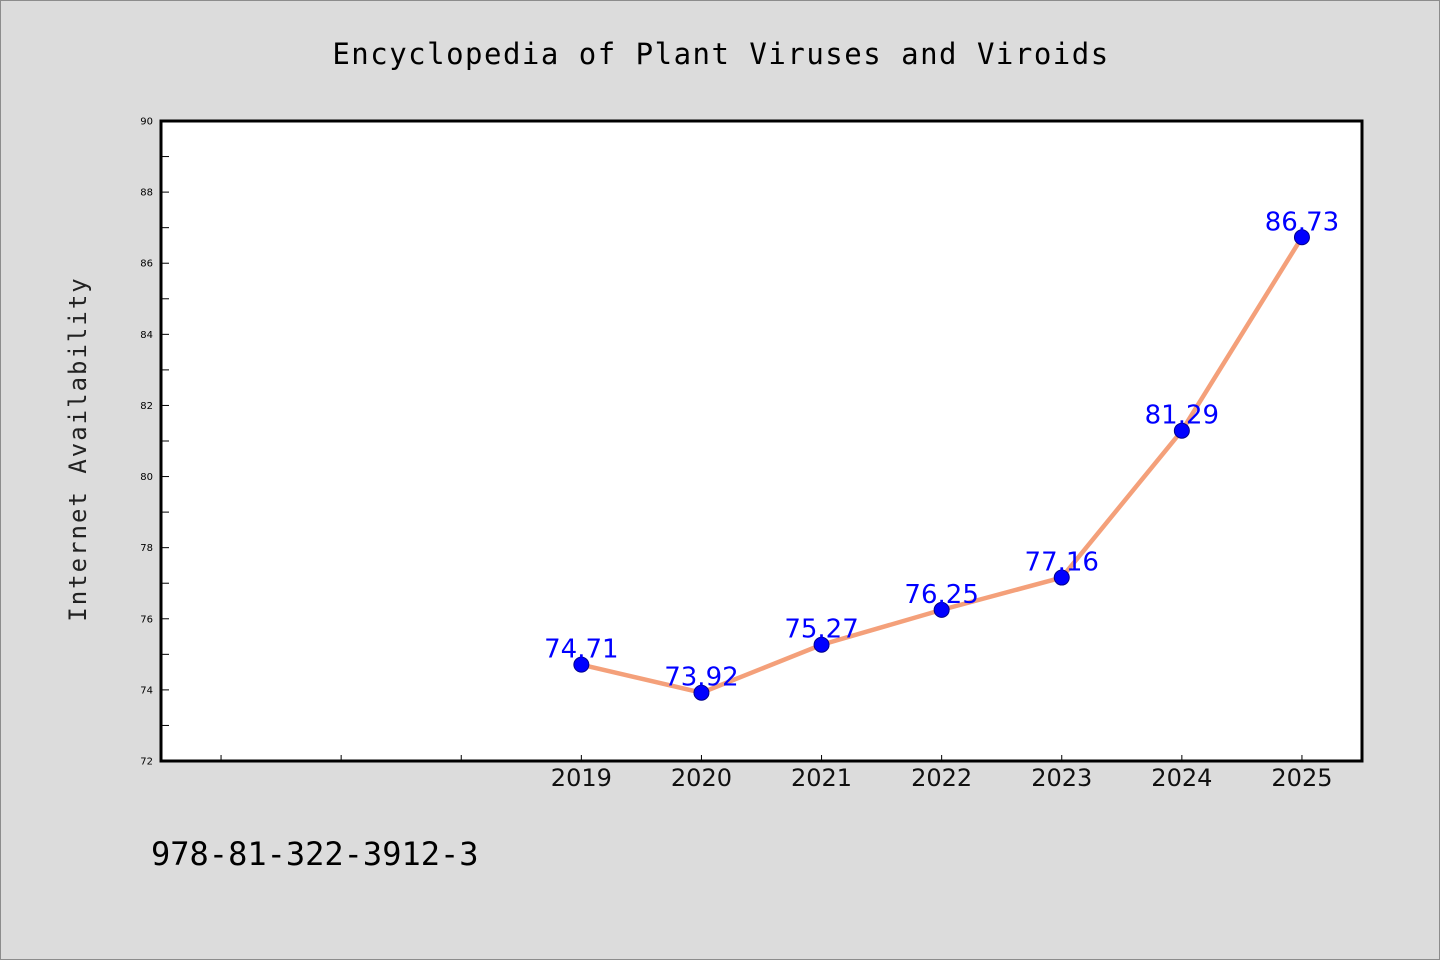  What do you see at coordinates (776, 773) in the screenshot?
I see `x-axis-ticks: 2019 2020 2021 2022 2023 2024 2025` at bounding box center [776, 773].